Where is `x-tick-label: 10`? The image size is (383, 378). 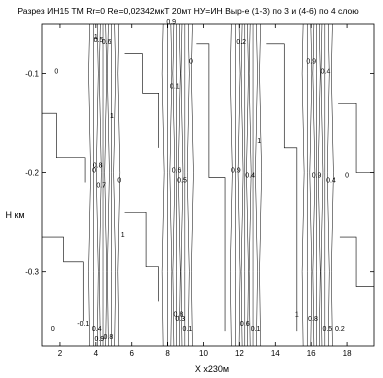 x-tick-label: 10 is located at coordinates (203, 353).